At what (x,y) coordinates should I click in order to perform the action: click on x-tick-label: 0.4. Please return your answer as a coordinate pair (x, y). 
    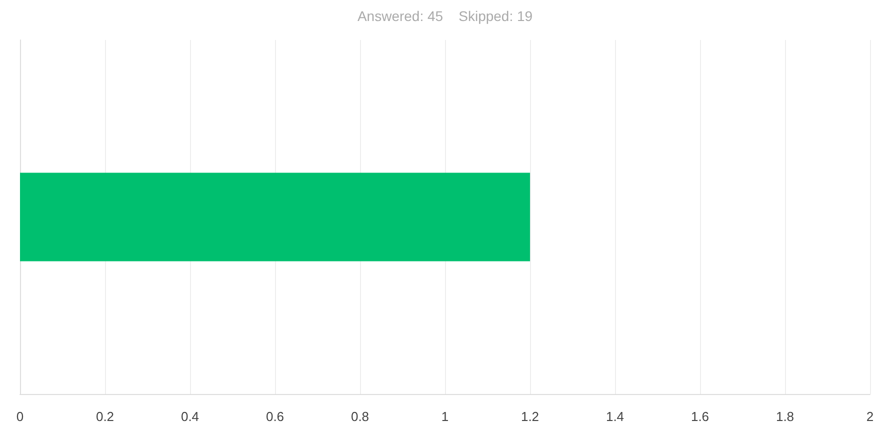
    Looking at the image, I should click on (190, 416).